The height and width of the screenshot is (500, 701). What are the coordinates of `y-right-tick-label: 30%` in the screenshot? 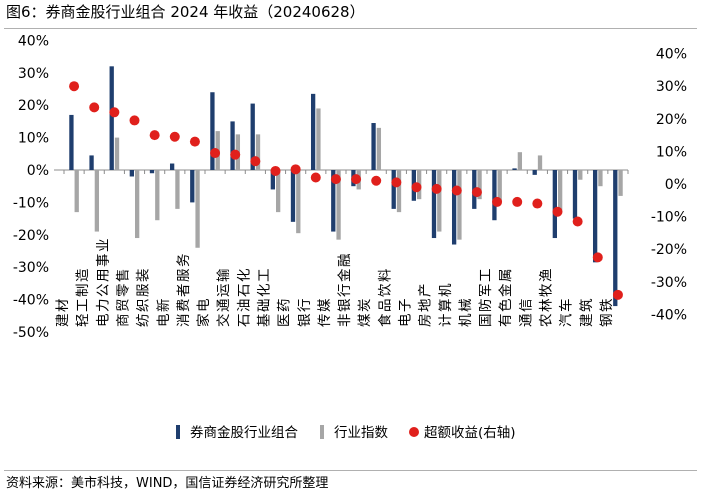 It's located at (671, 87).